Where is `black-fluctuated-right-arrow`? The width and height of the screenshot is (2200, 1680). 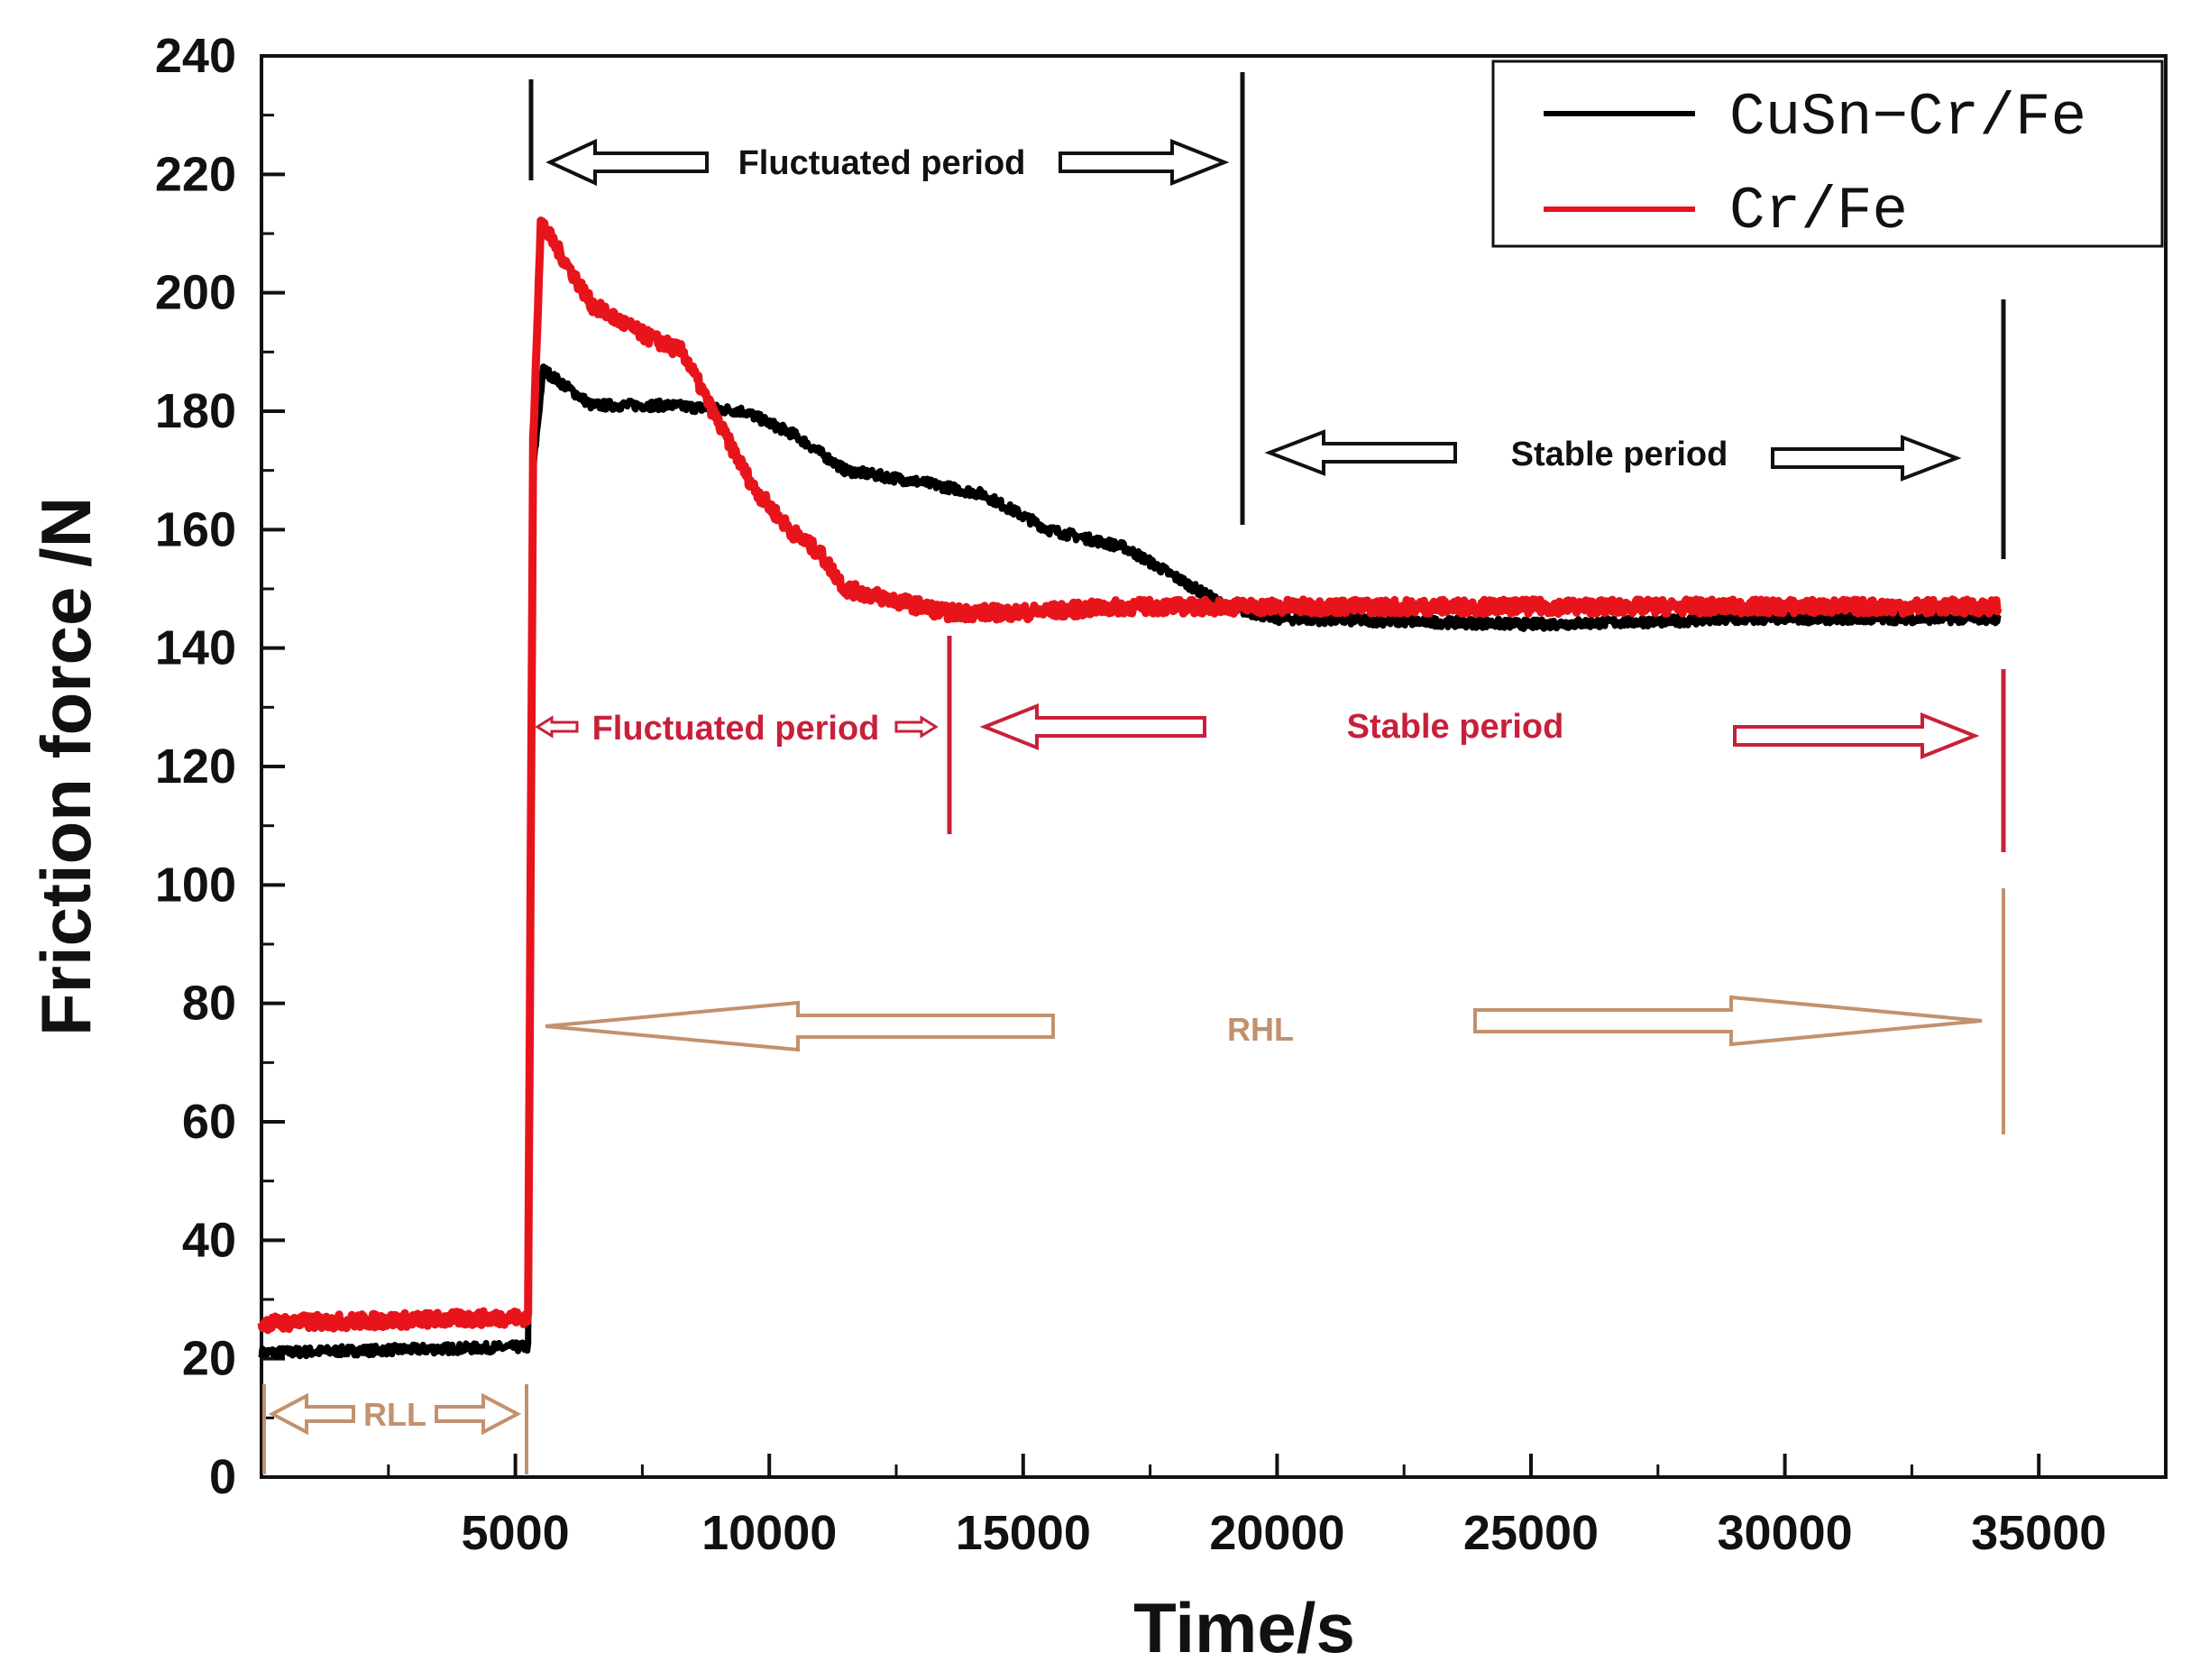
black-fluctuated-right-arrow is located at coordinates (1145, 162).